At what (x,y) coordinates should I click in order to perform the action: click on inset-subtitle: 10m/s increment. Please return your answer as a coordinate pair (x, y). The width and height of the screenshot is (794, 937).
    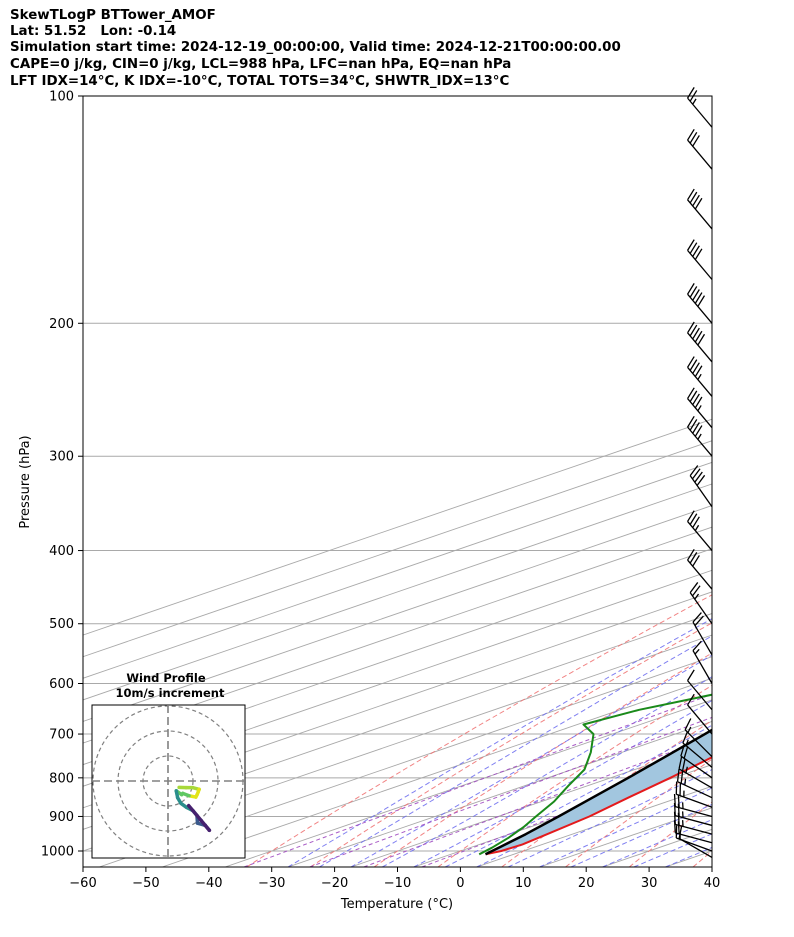
    Looking at the image, I should click on (170, 693).